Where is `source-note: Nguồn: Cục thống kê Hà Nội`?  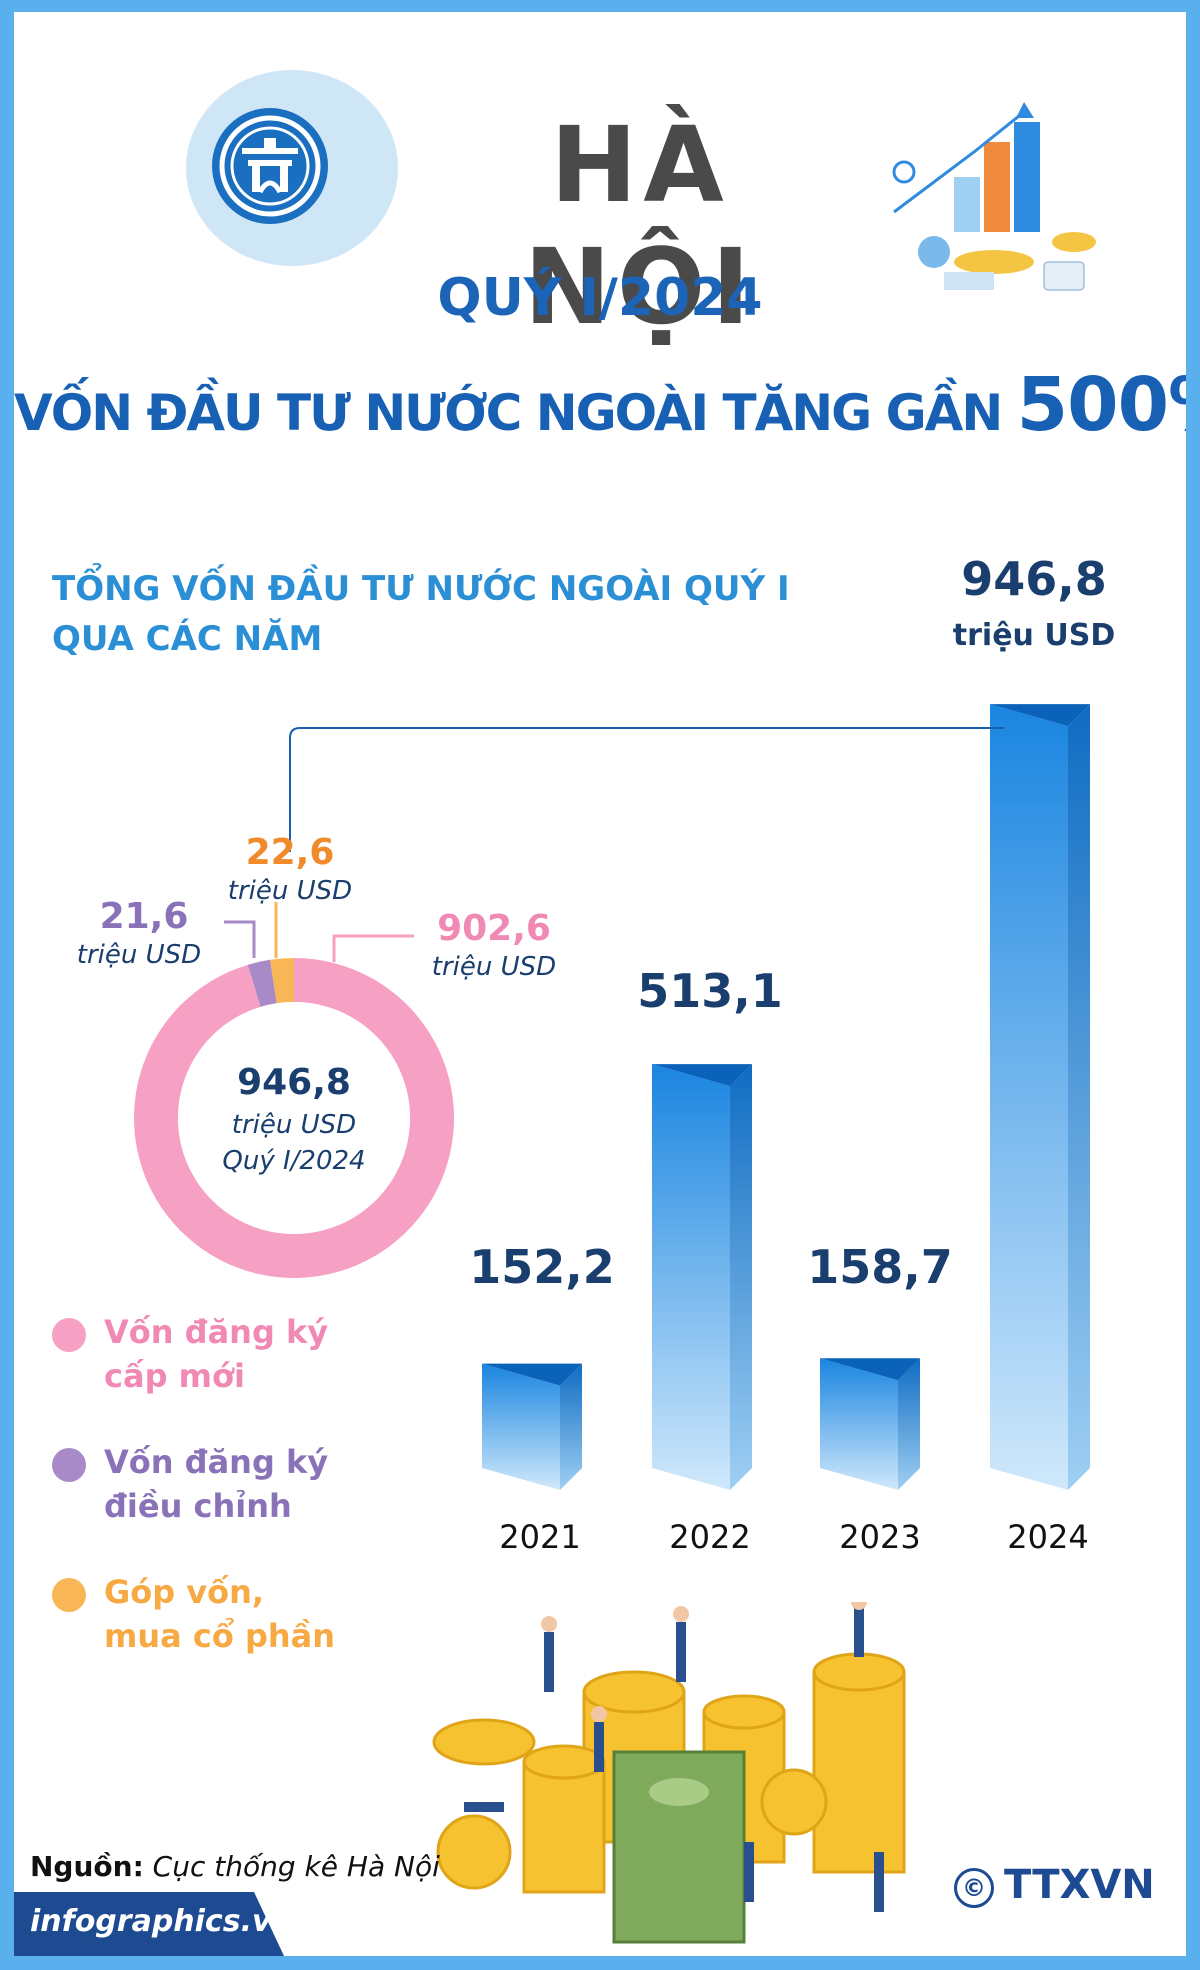
source-note: Nguồn: Cục thống kê Hà Nội is located at coordinates (235, 1866).